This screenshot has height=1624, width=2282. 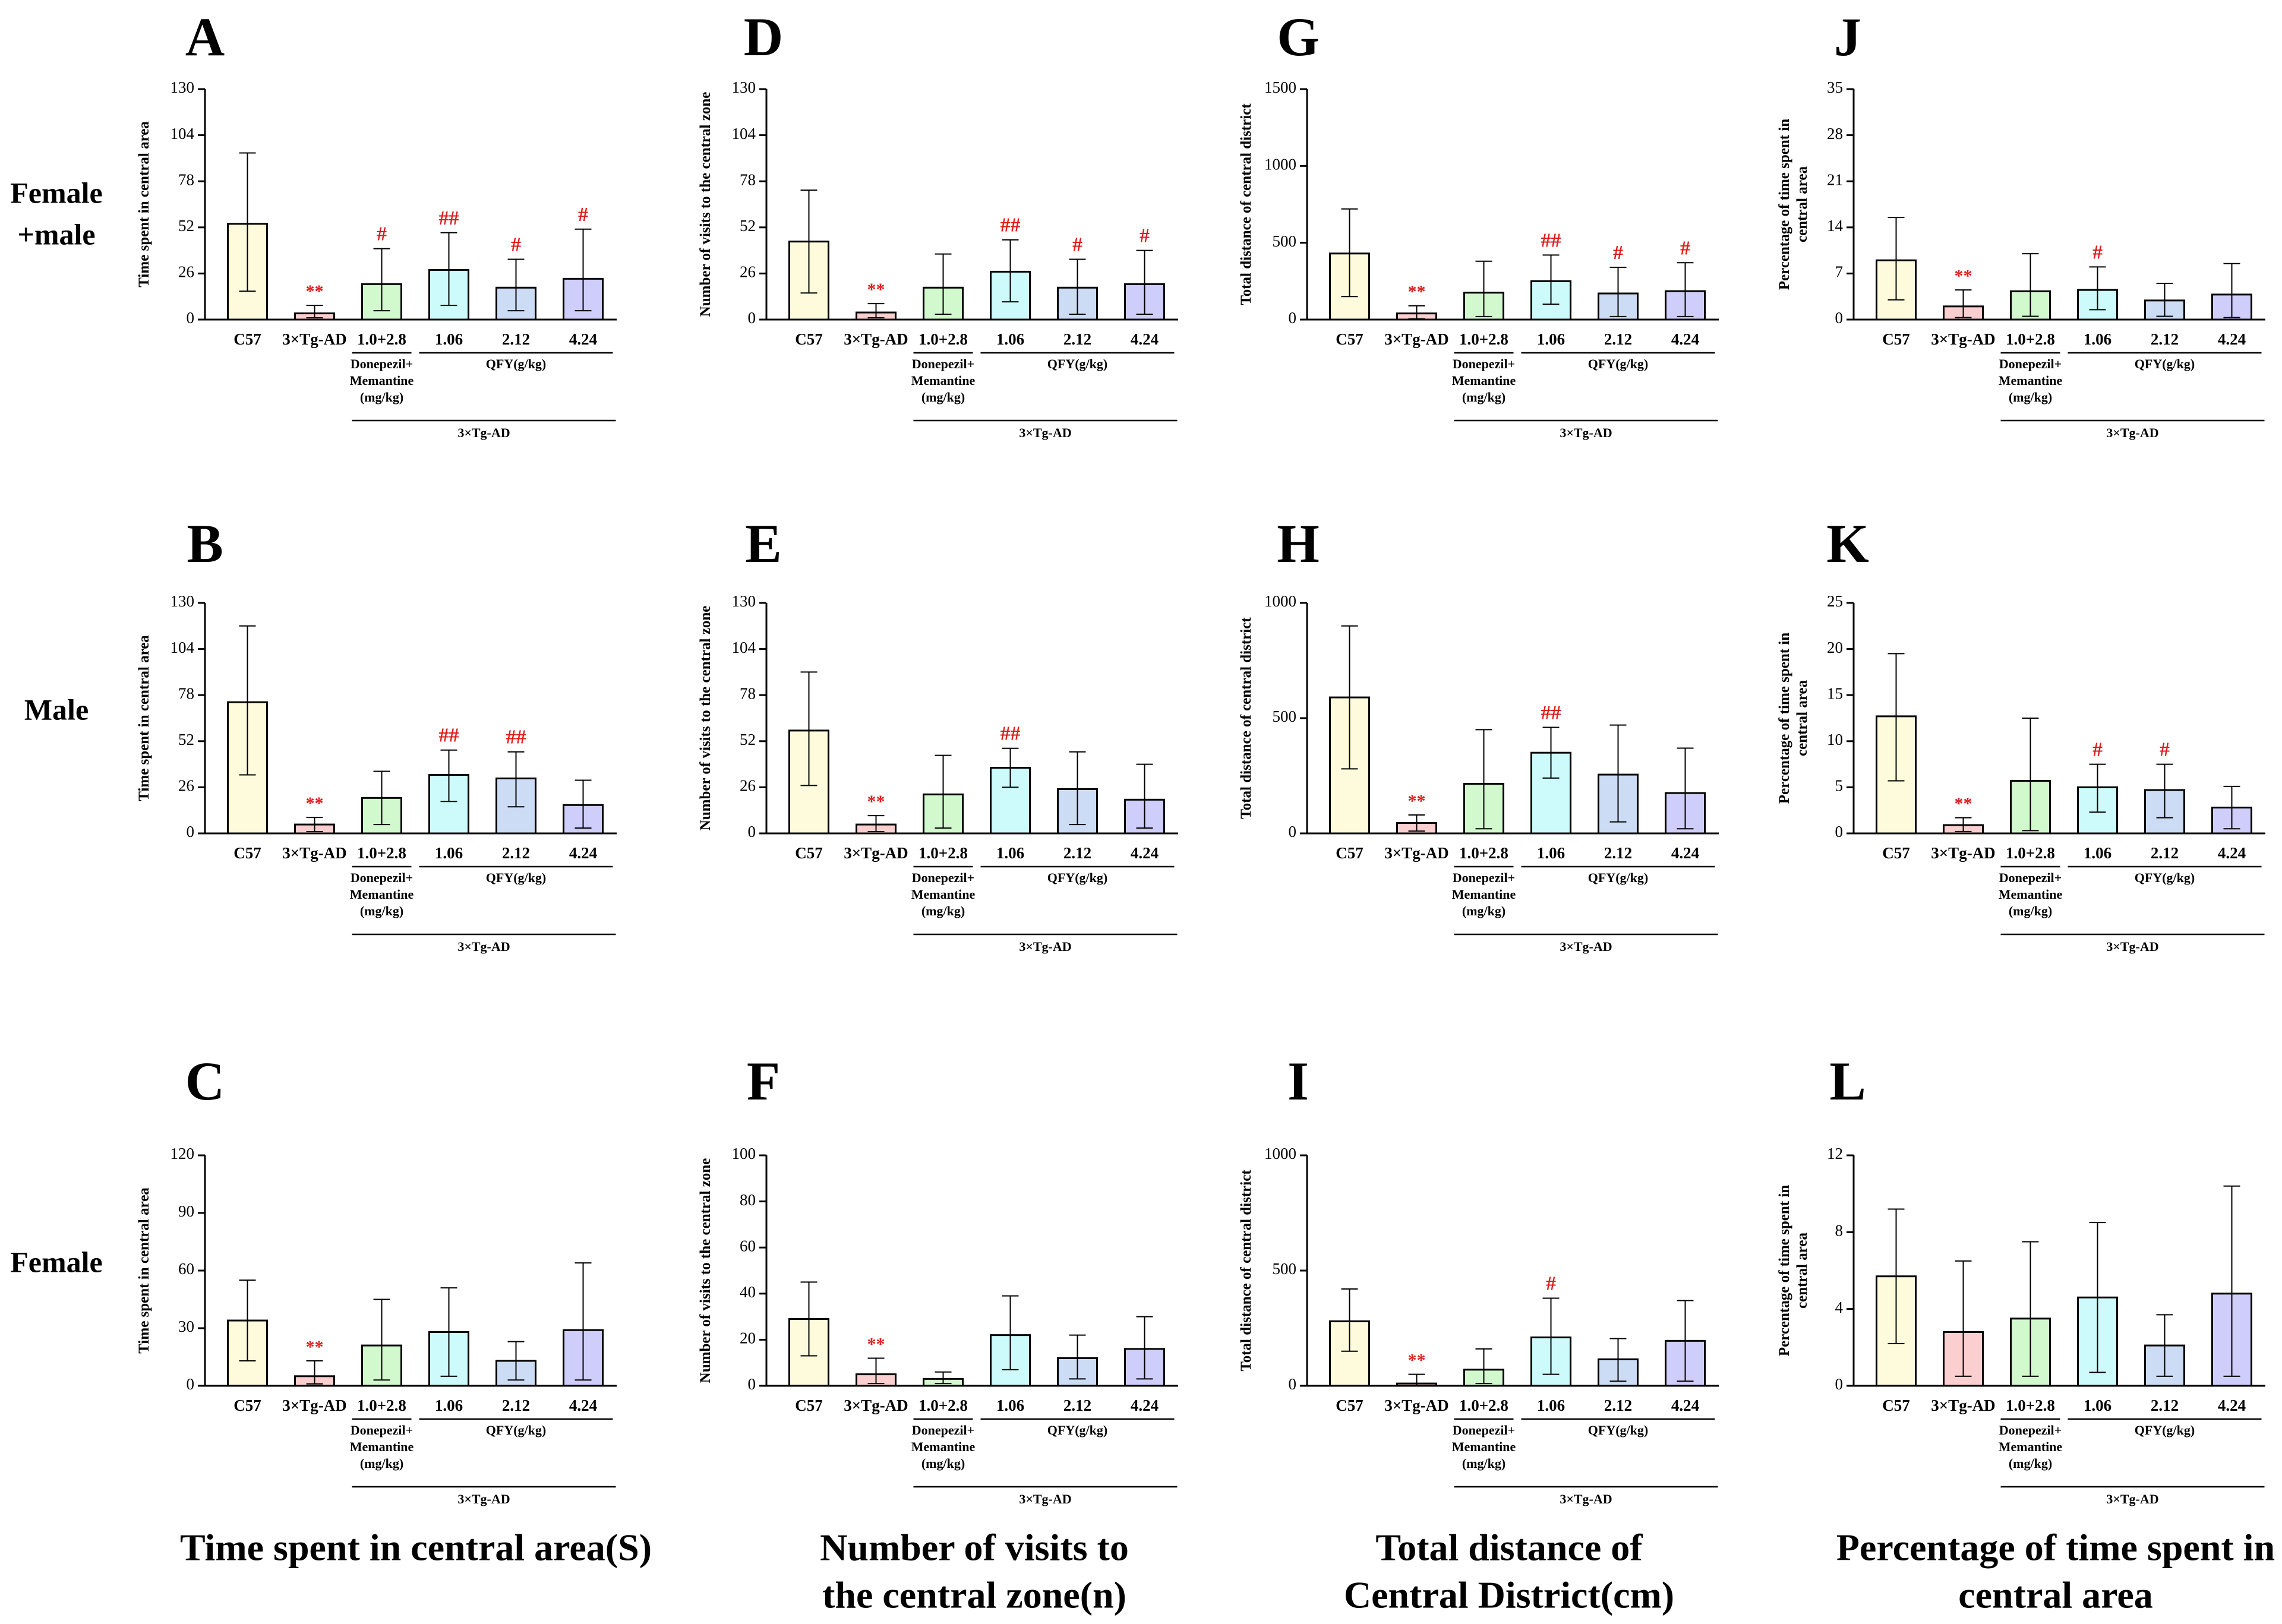 What do you see at coordinates (1835, 226) in the screenshot?
I see `y-tick-label: 14` at bounding box center [1835, 226].